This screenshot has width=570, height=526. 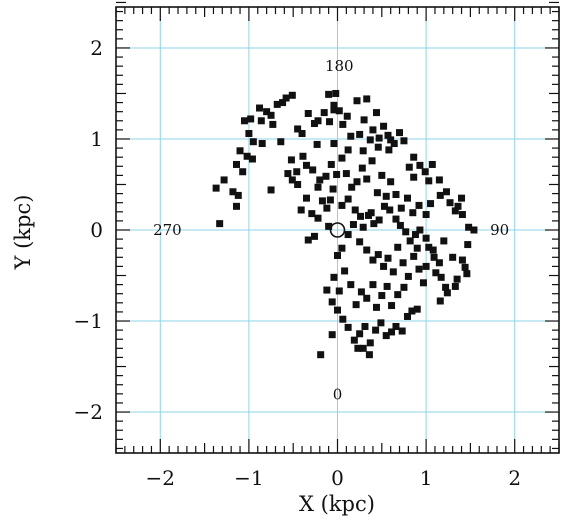 What do you see at coordinates (96, 48) in the screenshot?
I see `y-tick-label: 2` at bounding box center [96, 48].